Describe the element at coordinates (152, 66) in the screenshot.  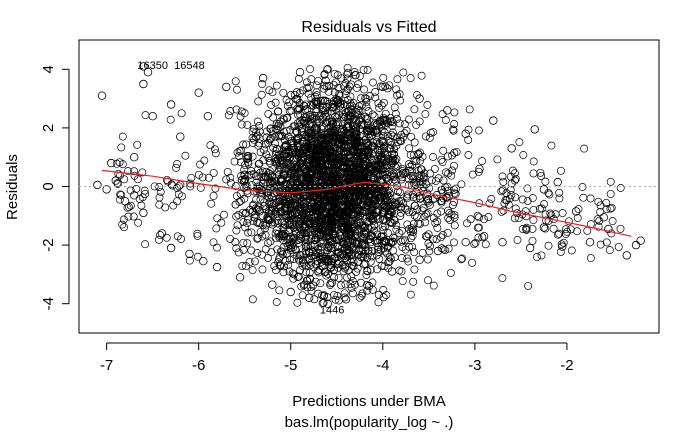
I see `point-annotation: 16350` at that location.